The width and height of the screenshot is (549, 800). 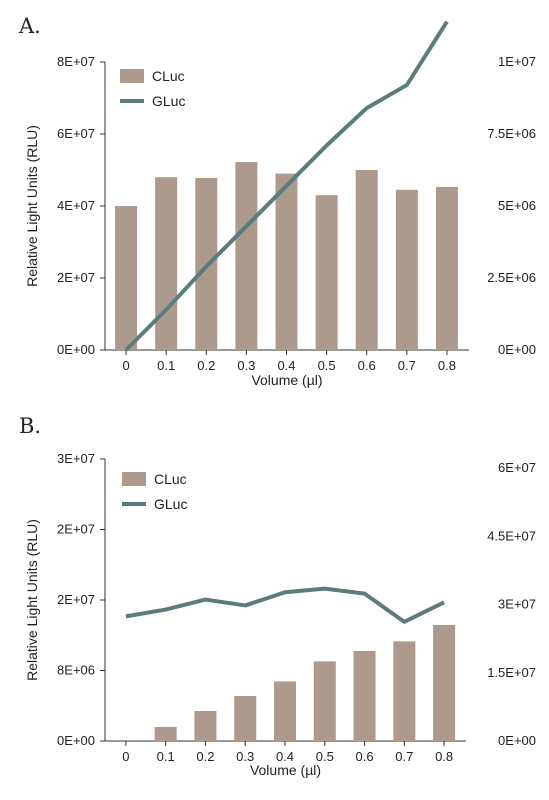 What do you see at coordinates (286, 380) in the screenshot?
I see `charta-xlabel: Volume (µl)` at bounding box center [286, 380].